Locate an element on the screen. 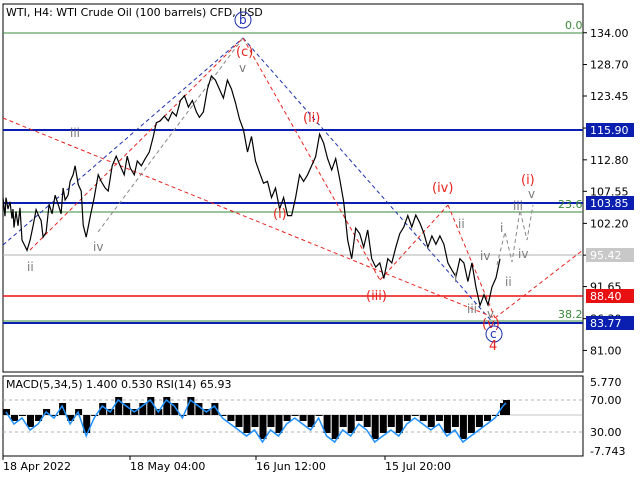  y-tick-label: 81.00 is located at coordinates (606, 350).